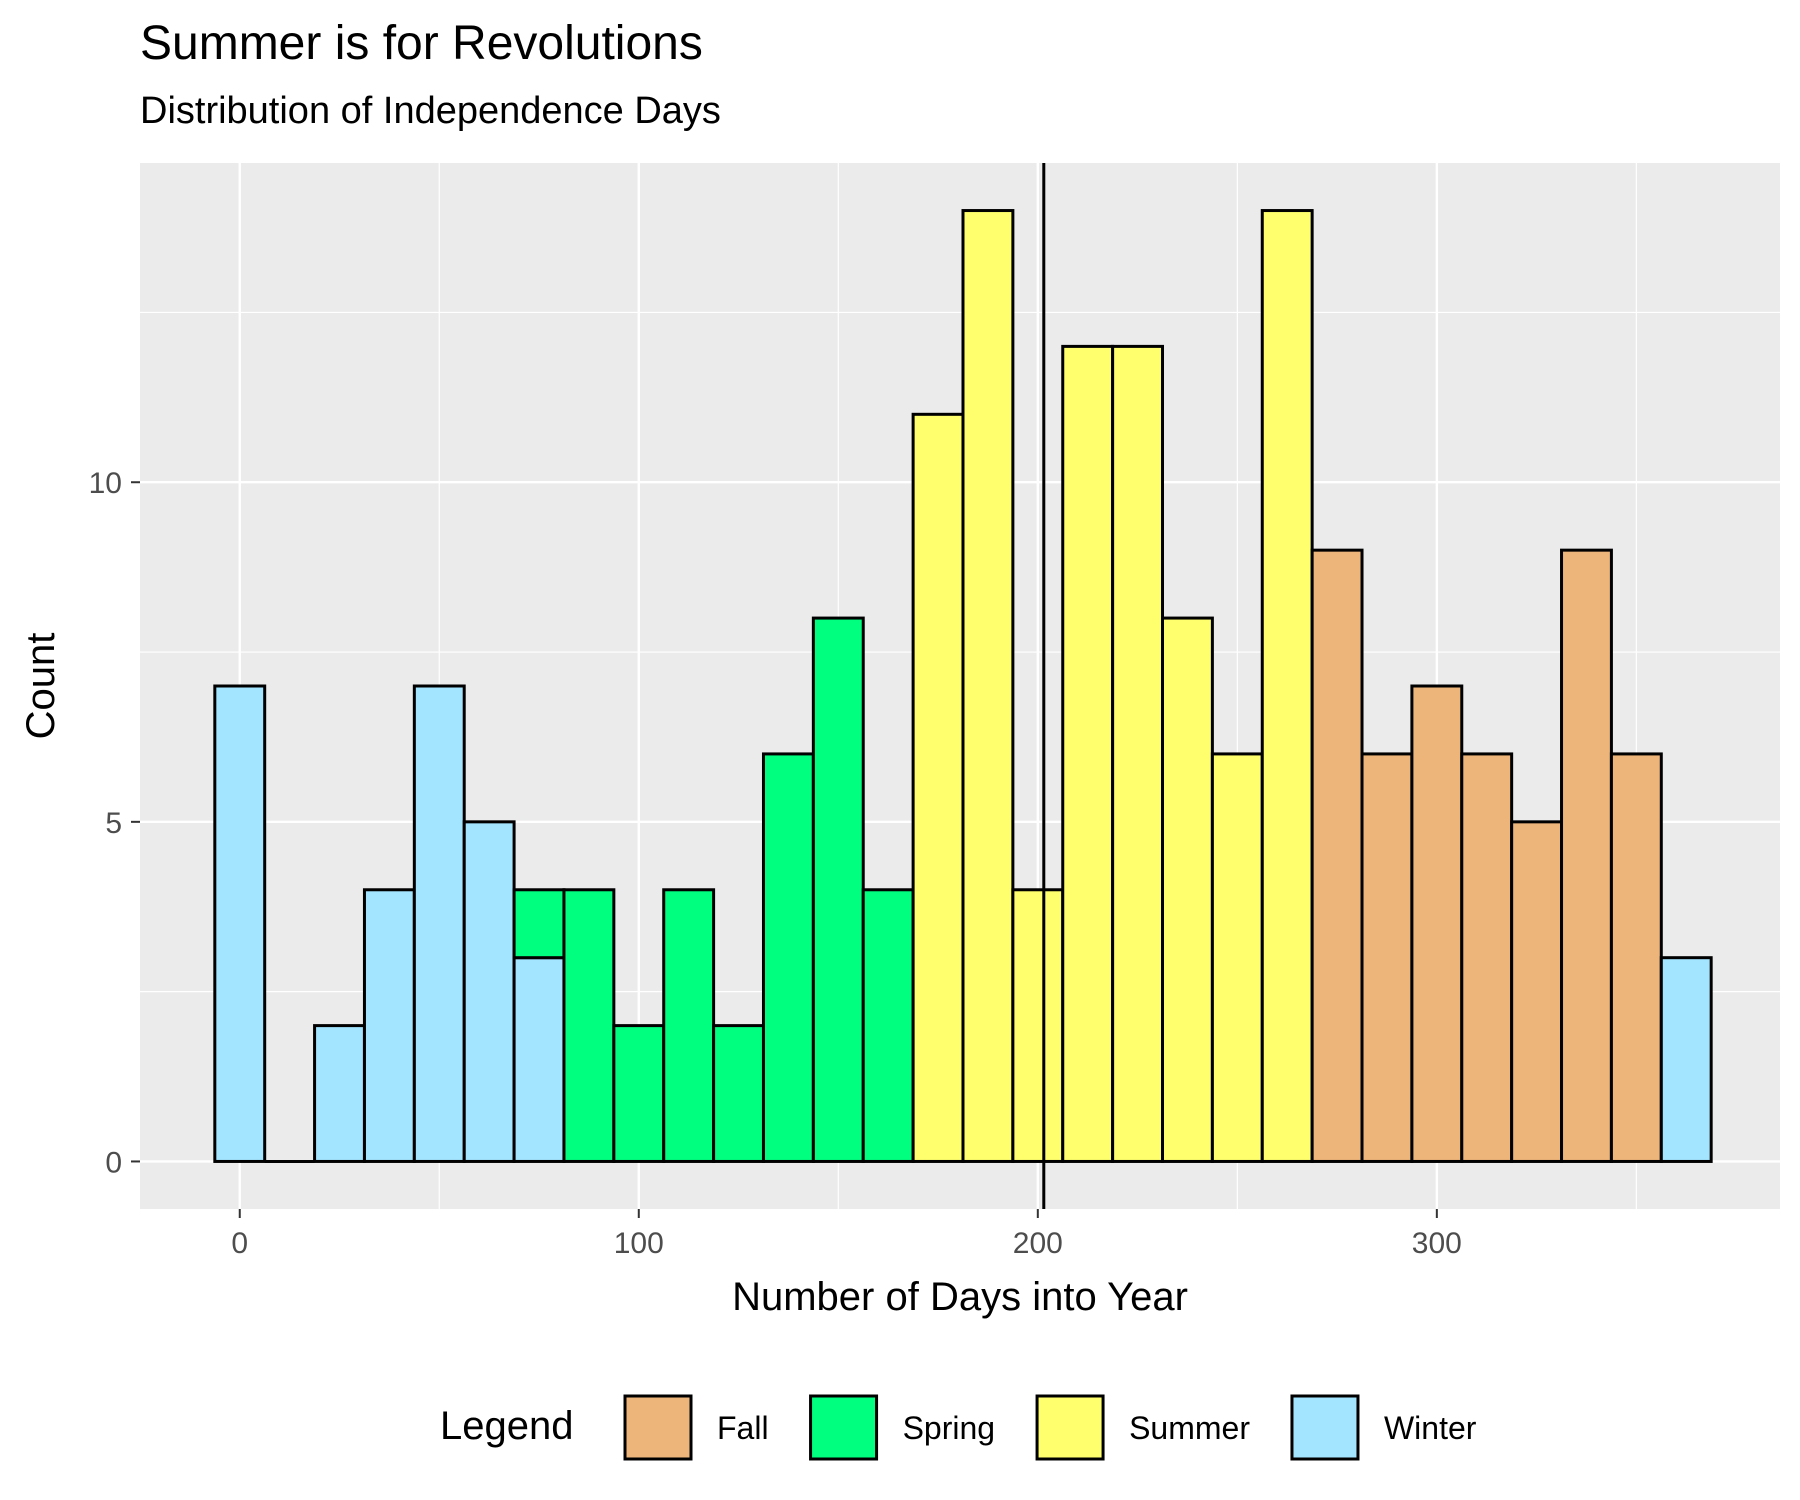  I want to click on legend-key-fall, so click(658, 1427).